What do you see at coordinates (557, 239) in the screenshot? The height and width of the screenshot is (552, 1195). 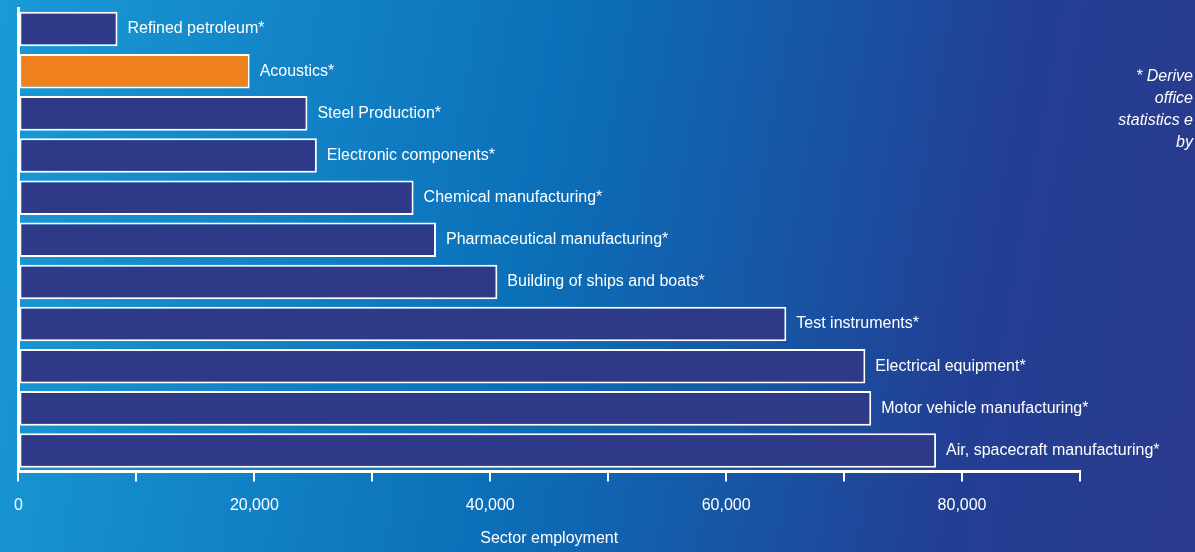 I see `y-tick-label: Pharmaceutical manufacturing*` at bounding box center [557, 239].